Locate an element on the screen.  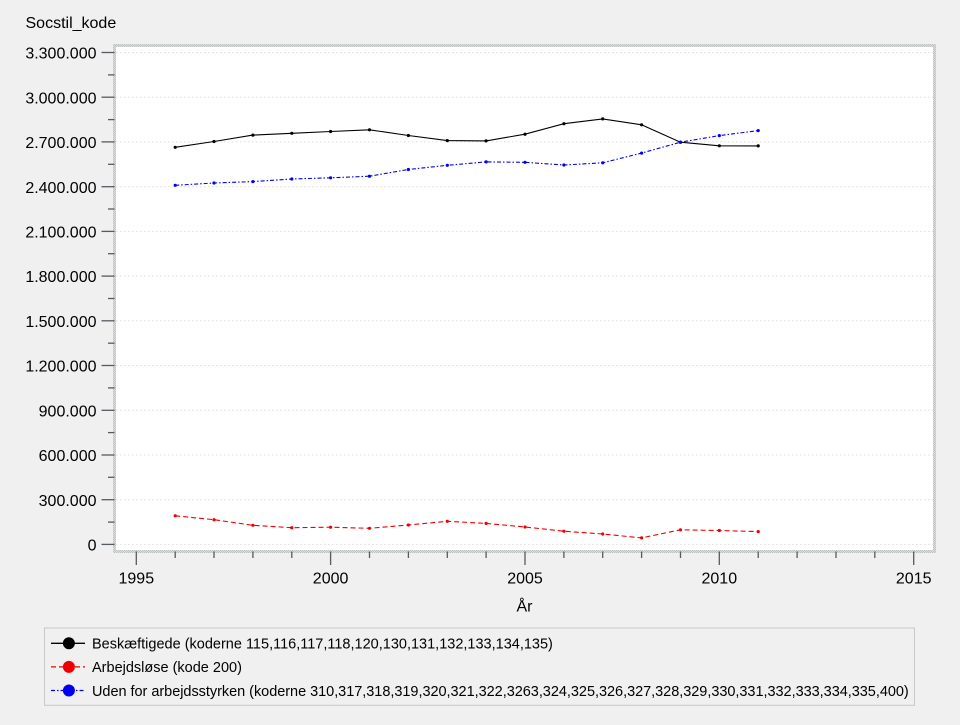
svg-text: 3.300.000 is located at coordinates (60, 54).